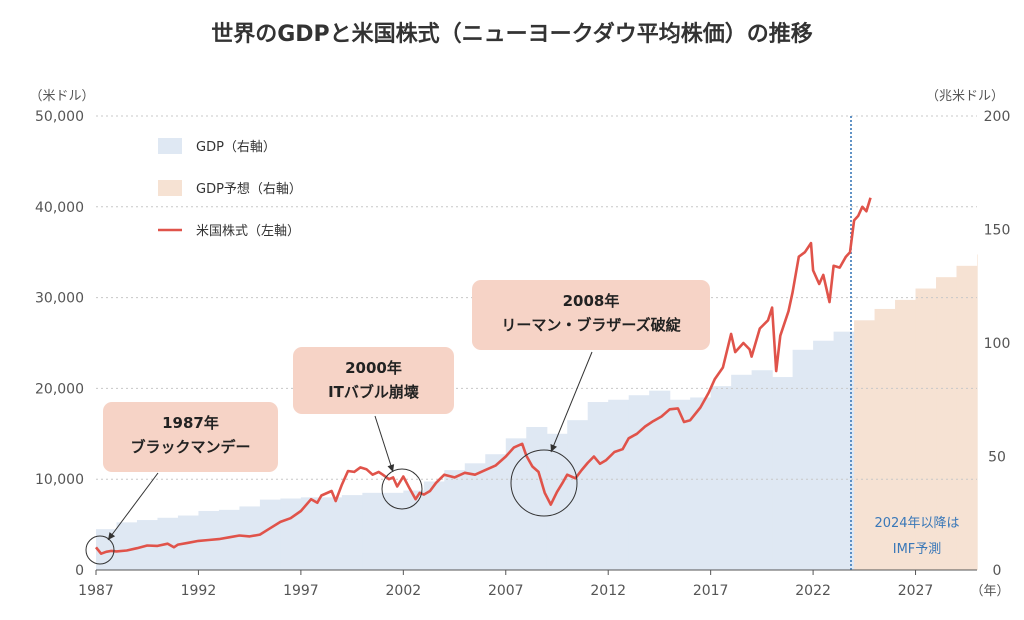  Describe the element at coordinates (190, 447) in the screenshot. I see `annotation-text: ブラックマンデー` at that location.